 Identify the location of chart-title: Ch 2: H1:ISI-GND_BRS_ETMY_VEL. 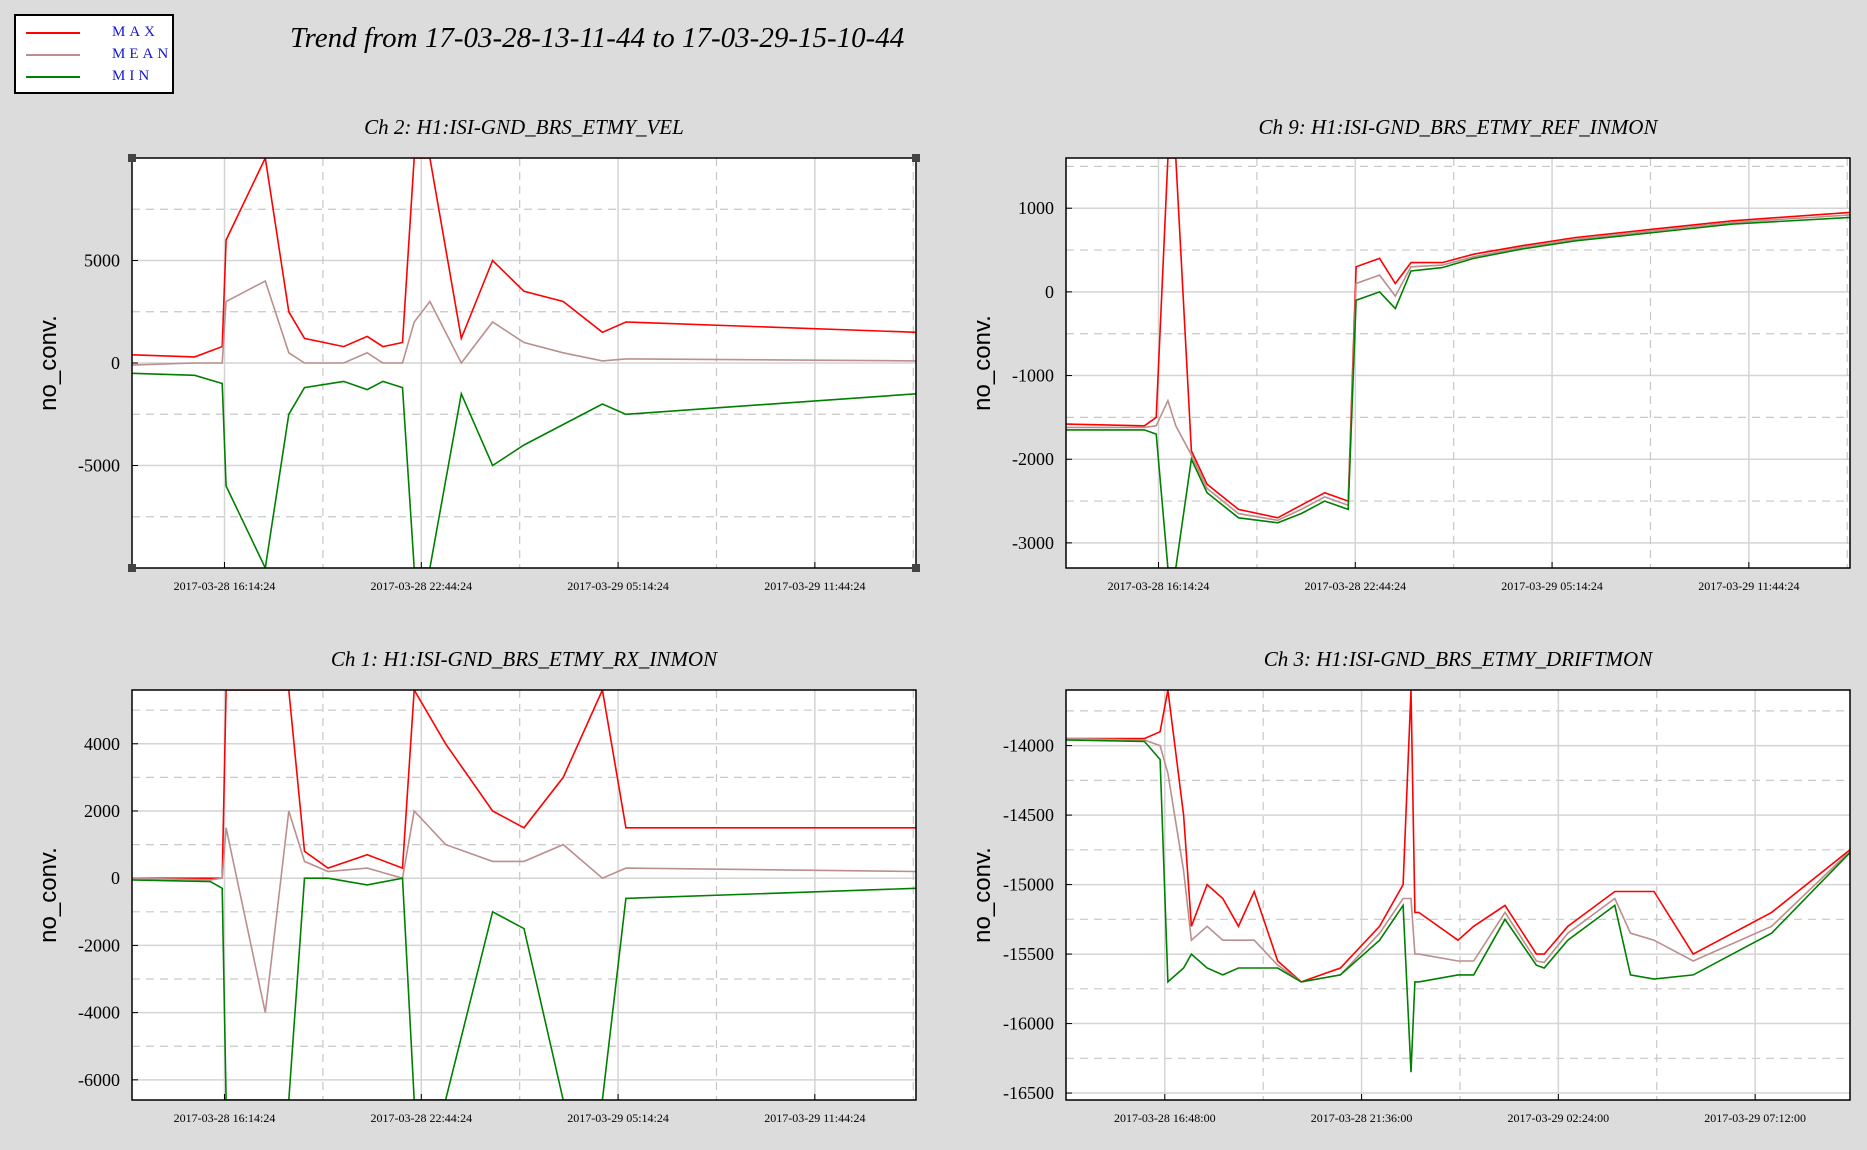
(524, 127).